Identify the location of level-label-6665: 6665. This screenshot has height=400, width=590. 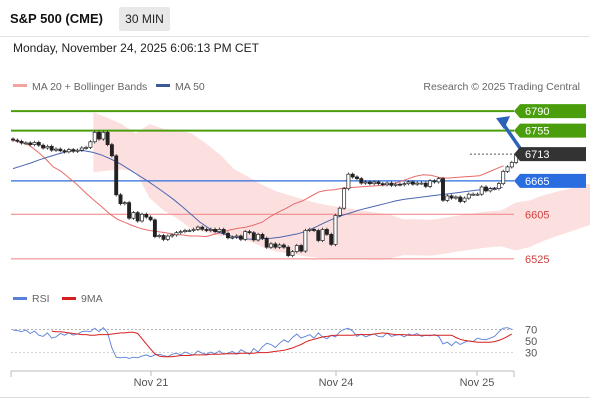
(537, 182).